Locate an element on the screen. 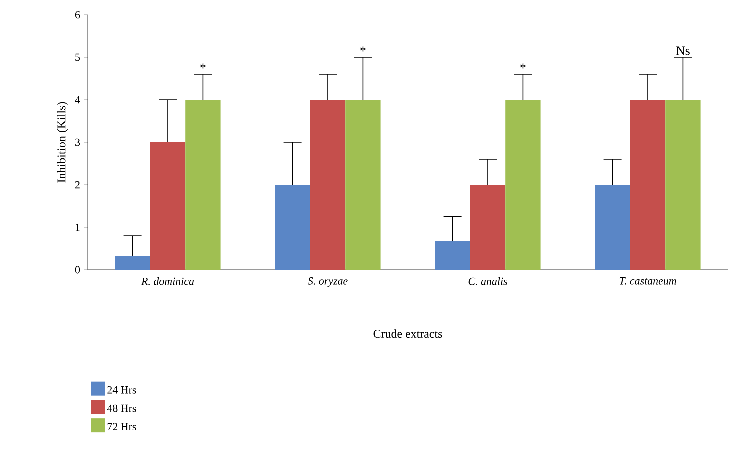 The height and width of the screenshot is (466, 749). x-tick-label: C. analis is located at coordinates (488, 282).